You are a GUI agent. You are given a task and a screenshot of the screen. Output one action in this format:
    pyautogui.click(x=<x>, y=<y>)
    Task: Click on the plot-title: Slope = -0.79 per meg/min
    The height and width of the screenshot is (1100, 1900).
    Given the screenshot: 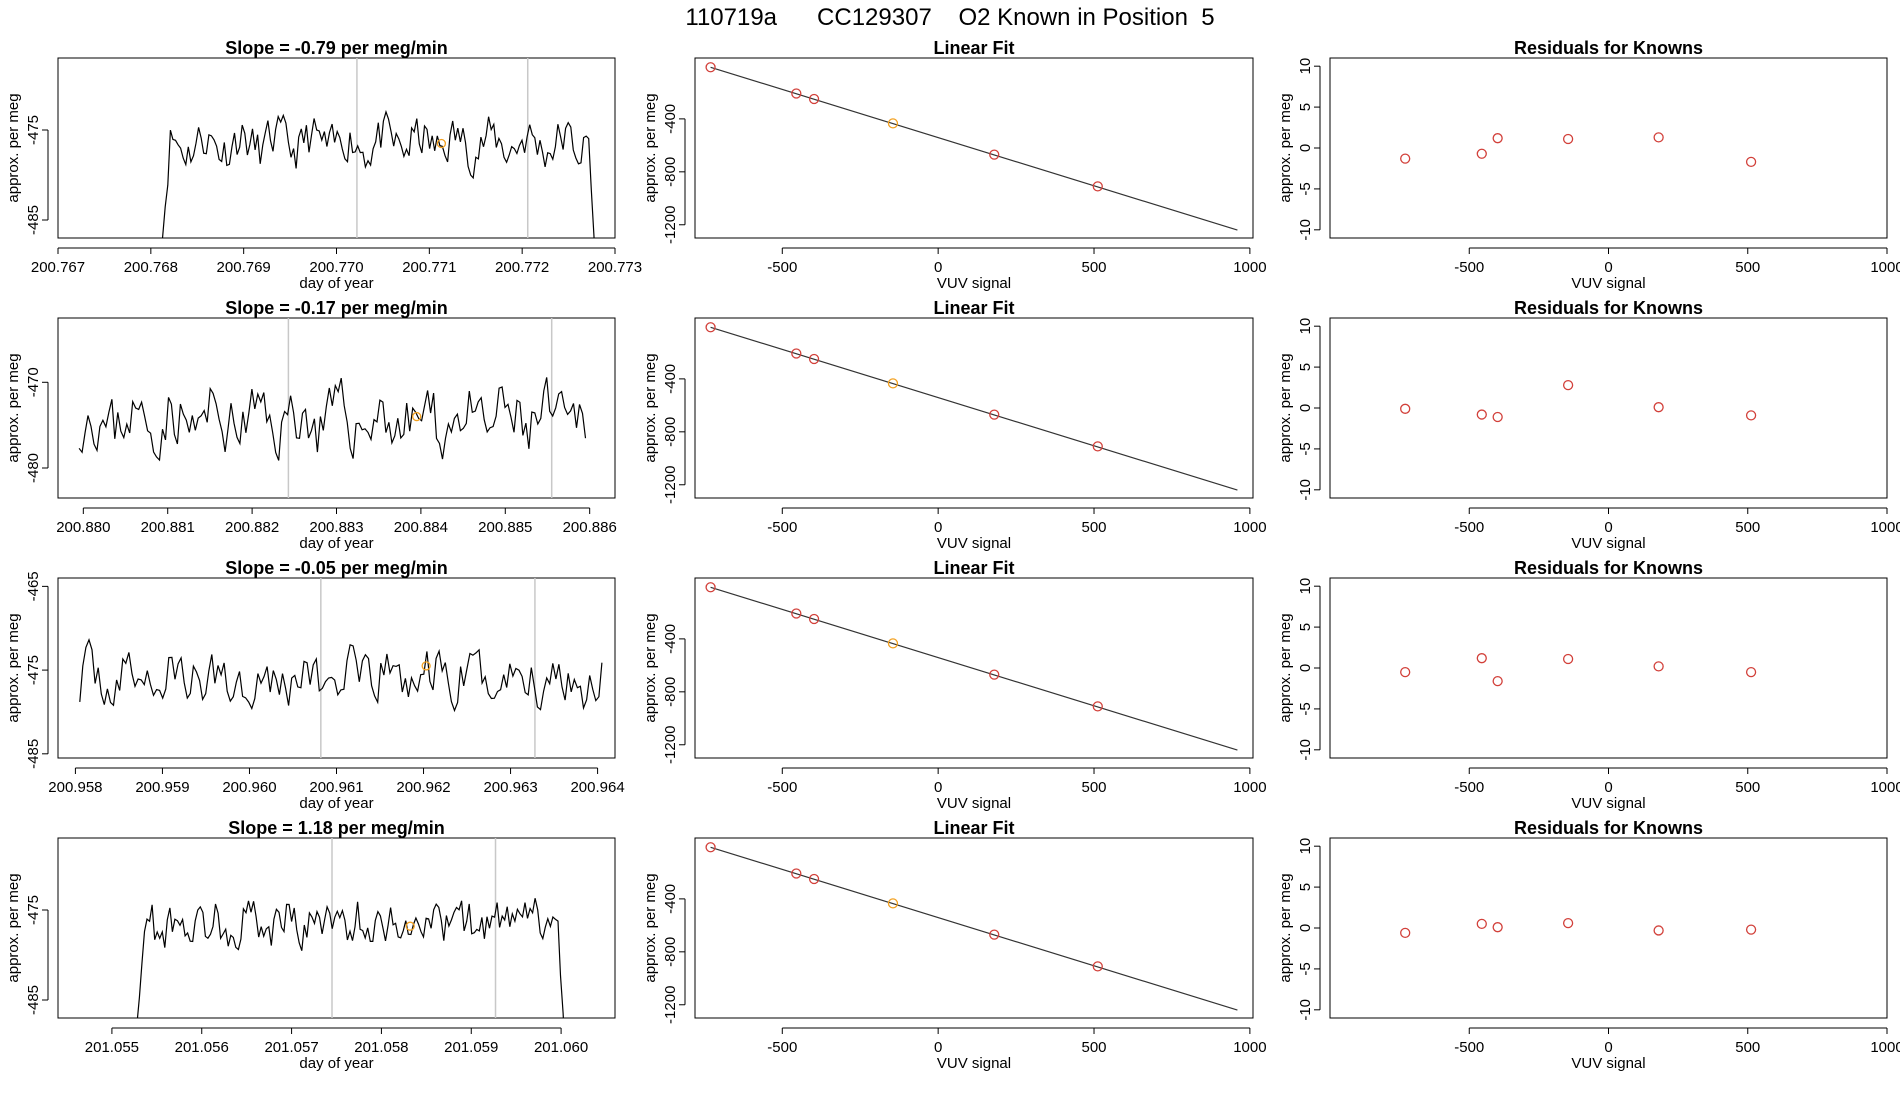 What is the action you would take?
    pyautogui.click(x=336, y=48)
    